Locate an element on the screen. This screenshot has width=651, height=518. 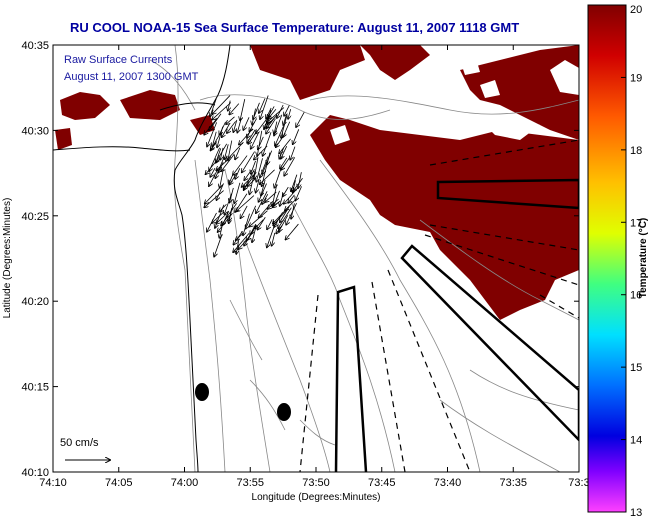
colorbar-tick-label: 17 is located at coordinates (636, 223).